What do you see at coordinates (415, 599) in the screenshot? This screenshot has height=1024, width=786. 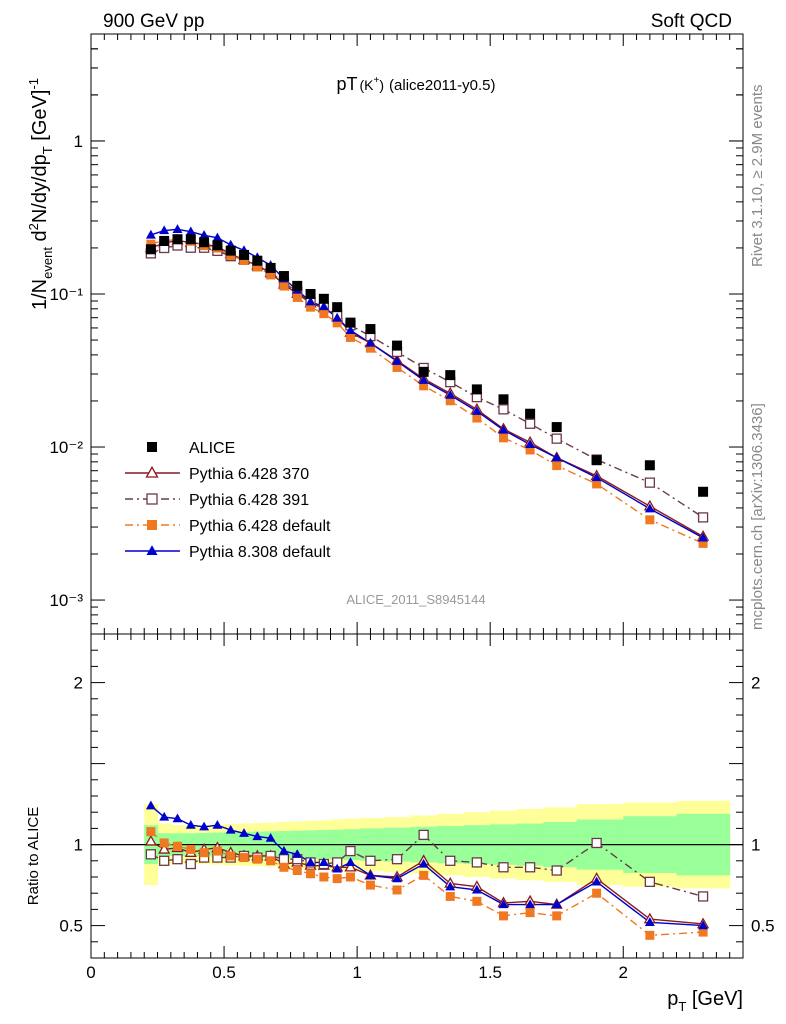 I see `analysis-id: ALICE_2011_S8945144` at bounding box center [415, 599].